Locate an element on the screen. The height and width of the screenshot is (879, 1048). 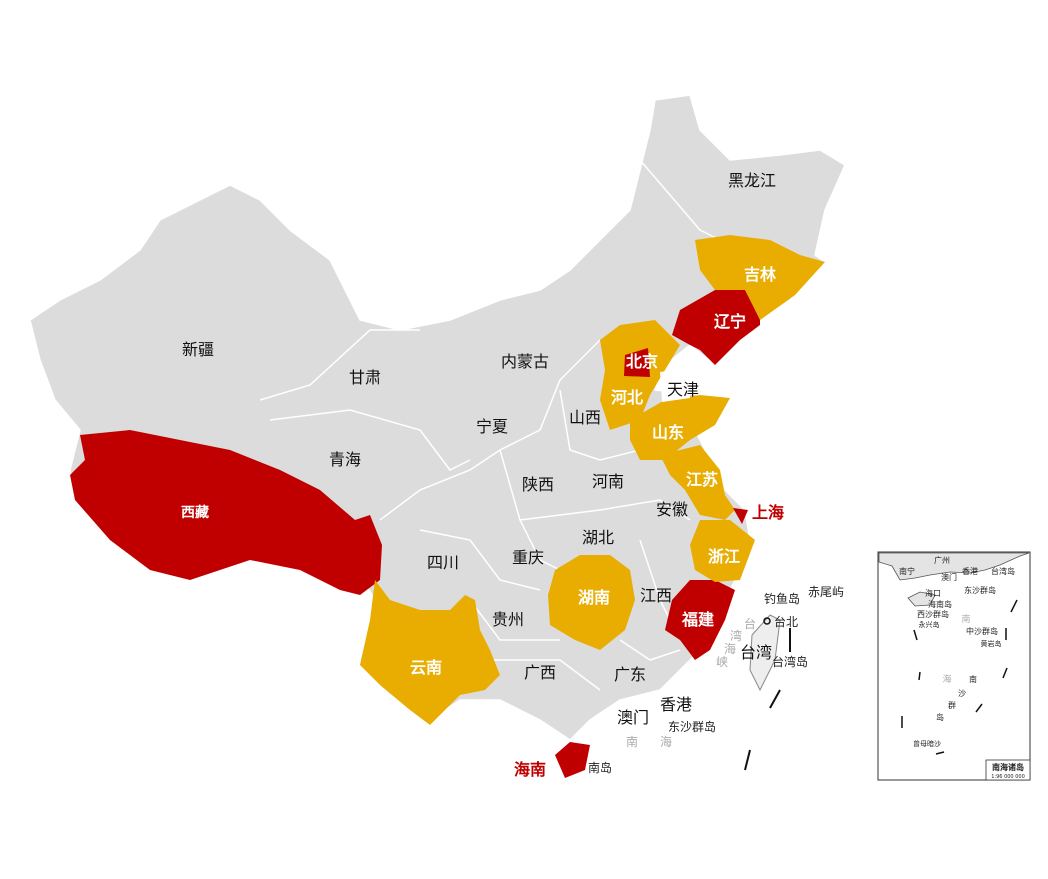
label-sichuan: 四川 is located at coordinates (443, 562).